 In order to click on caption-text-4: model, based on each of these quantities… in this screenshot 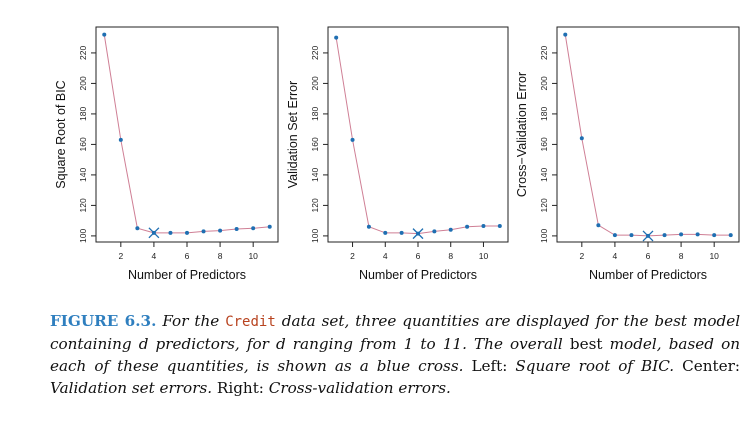, I will do `click(395, 355)`.